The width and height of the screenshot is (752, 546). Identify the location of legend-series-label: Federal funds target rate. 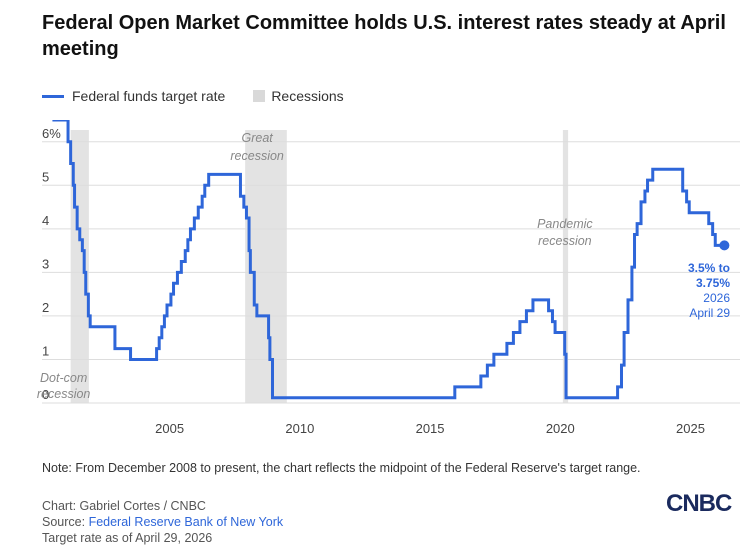
(149, 96).